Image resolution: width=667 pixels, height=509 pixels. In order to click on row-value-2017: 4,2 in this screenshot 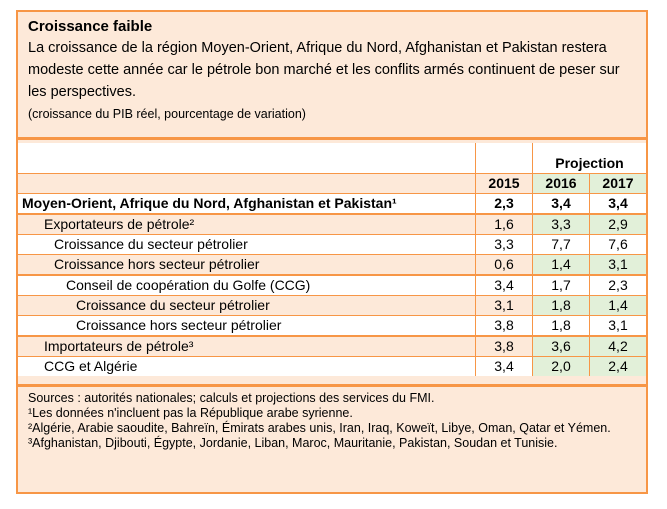, I will do `click(617, 346)`.